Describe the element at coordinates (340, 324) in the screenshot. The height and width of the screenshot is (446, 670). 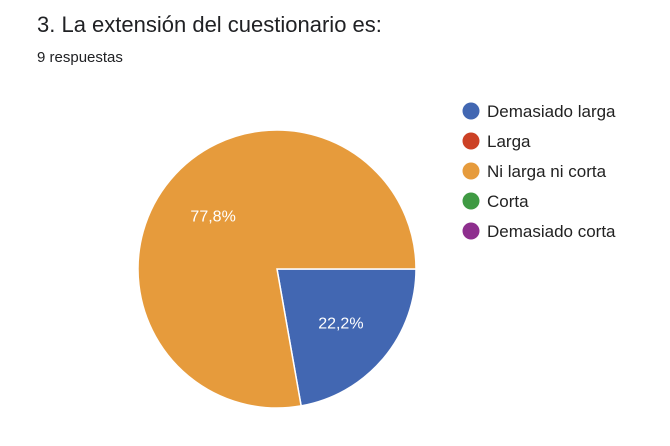
I see `slice-label-0: 22,2%` at that location.